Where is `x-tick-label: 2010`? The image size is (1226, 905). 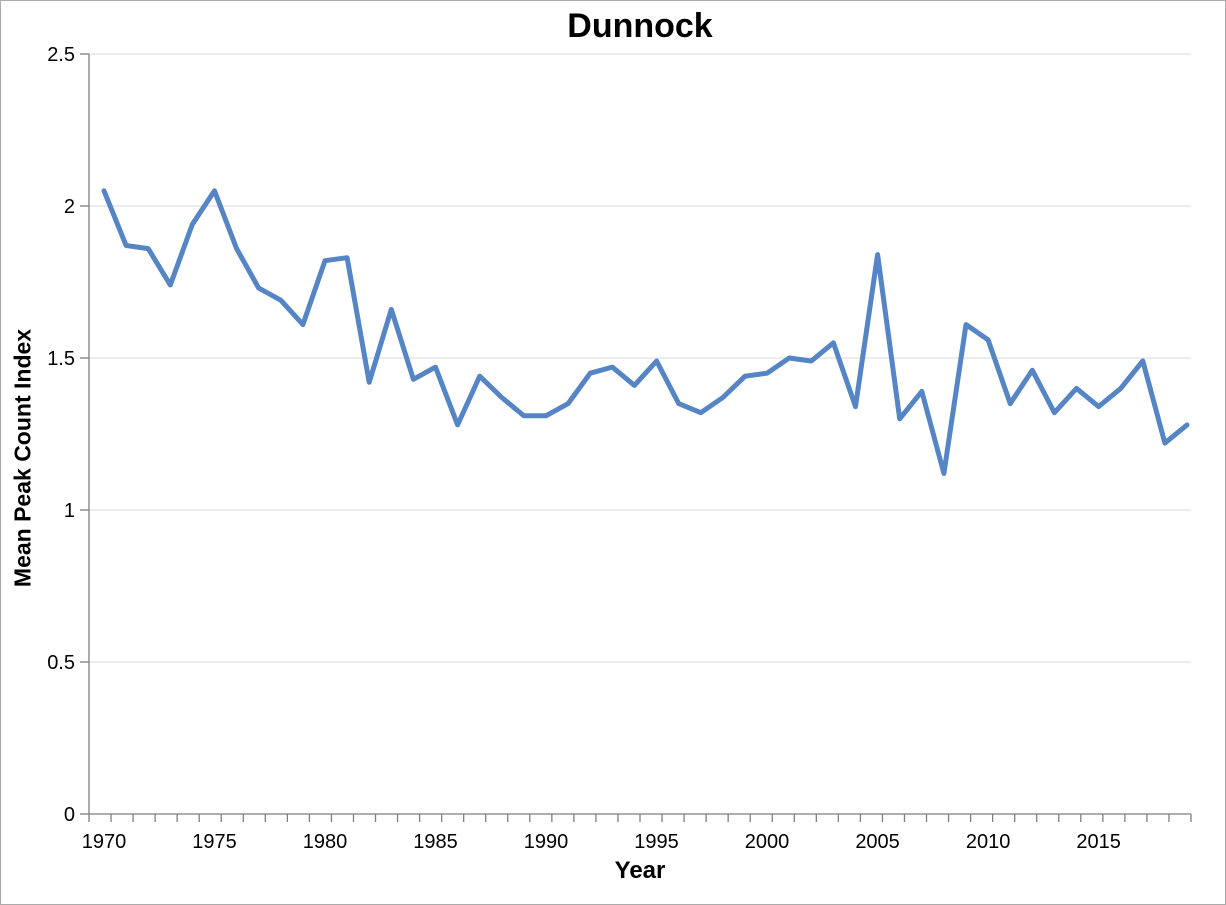 x-tick-label: 2010 is located at coordinates (988, 842).